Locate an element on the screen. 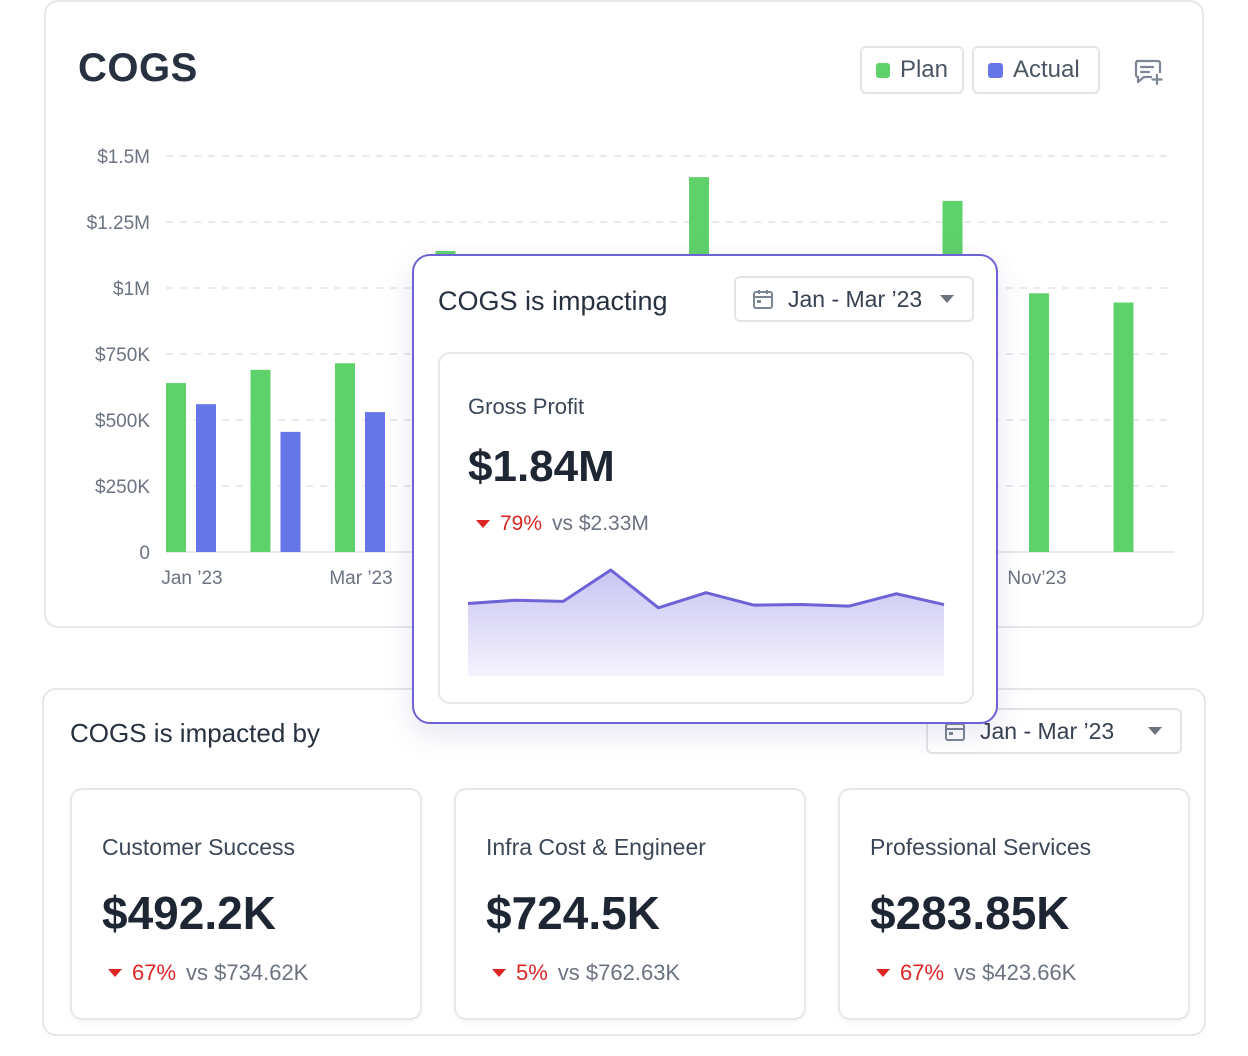  gross-profit-change-pct: 79% is located at coordinates (521, 523).